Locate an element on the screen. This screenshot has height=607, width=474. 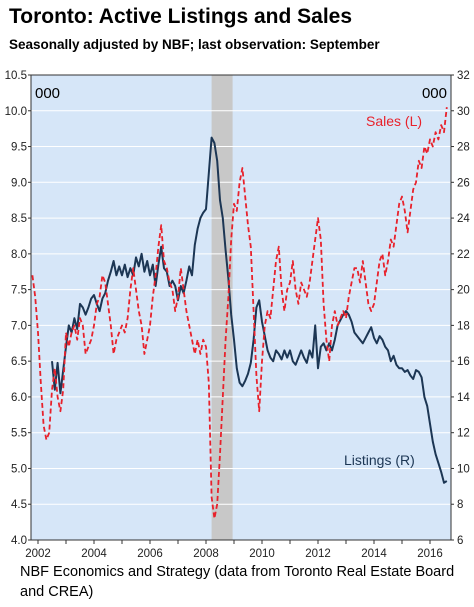
listings-series-label: Listings (R) is located at coordinates (379, 460).